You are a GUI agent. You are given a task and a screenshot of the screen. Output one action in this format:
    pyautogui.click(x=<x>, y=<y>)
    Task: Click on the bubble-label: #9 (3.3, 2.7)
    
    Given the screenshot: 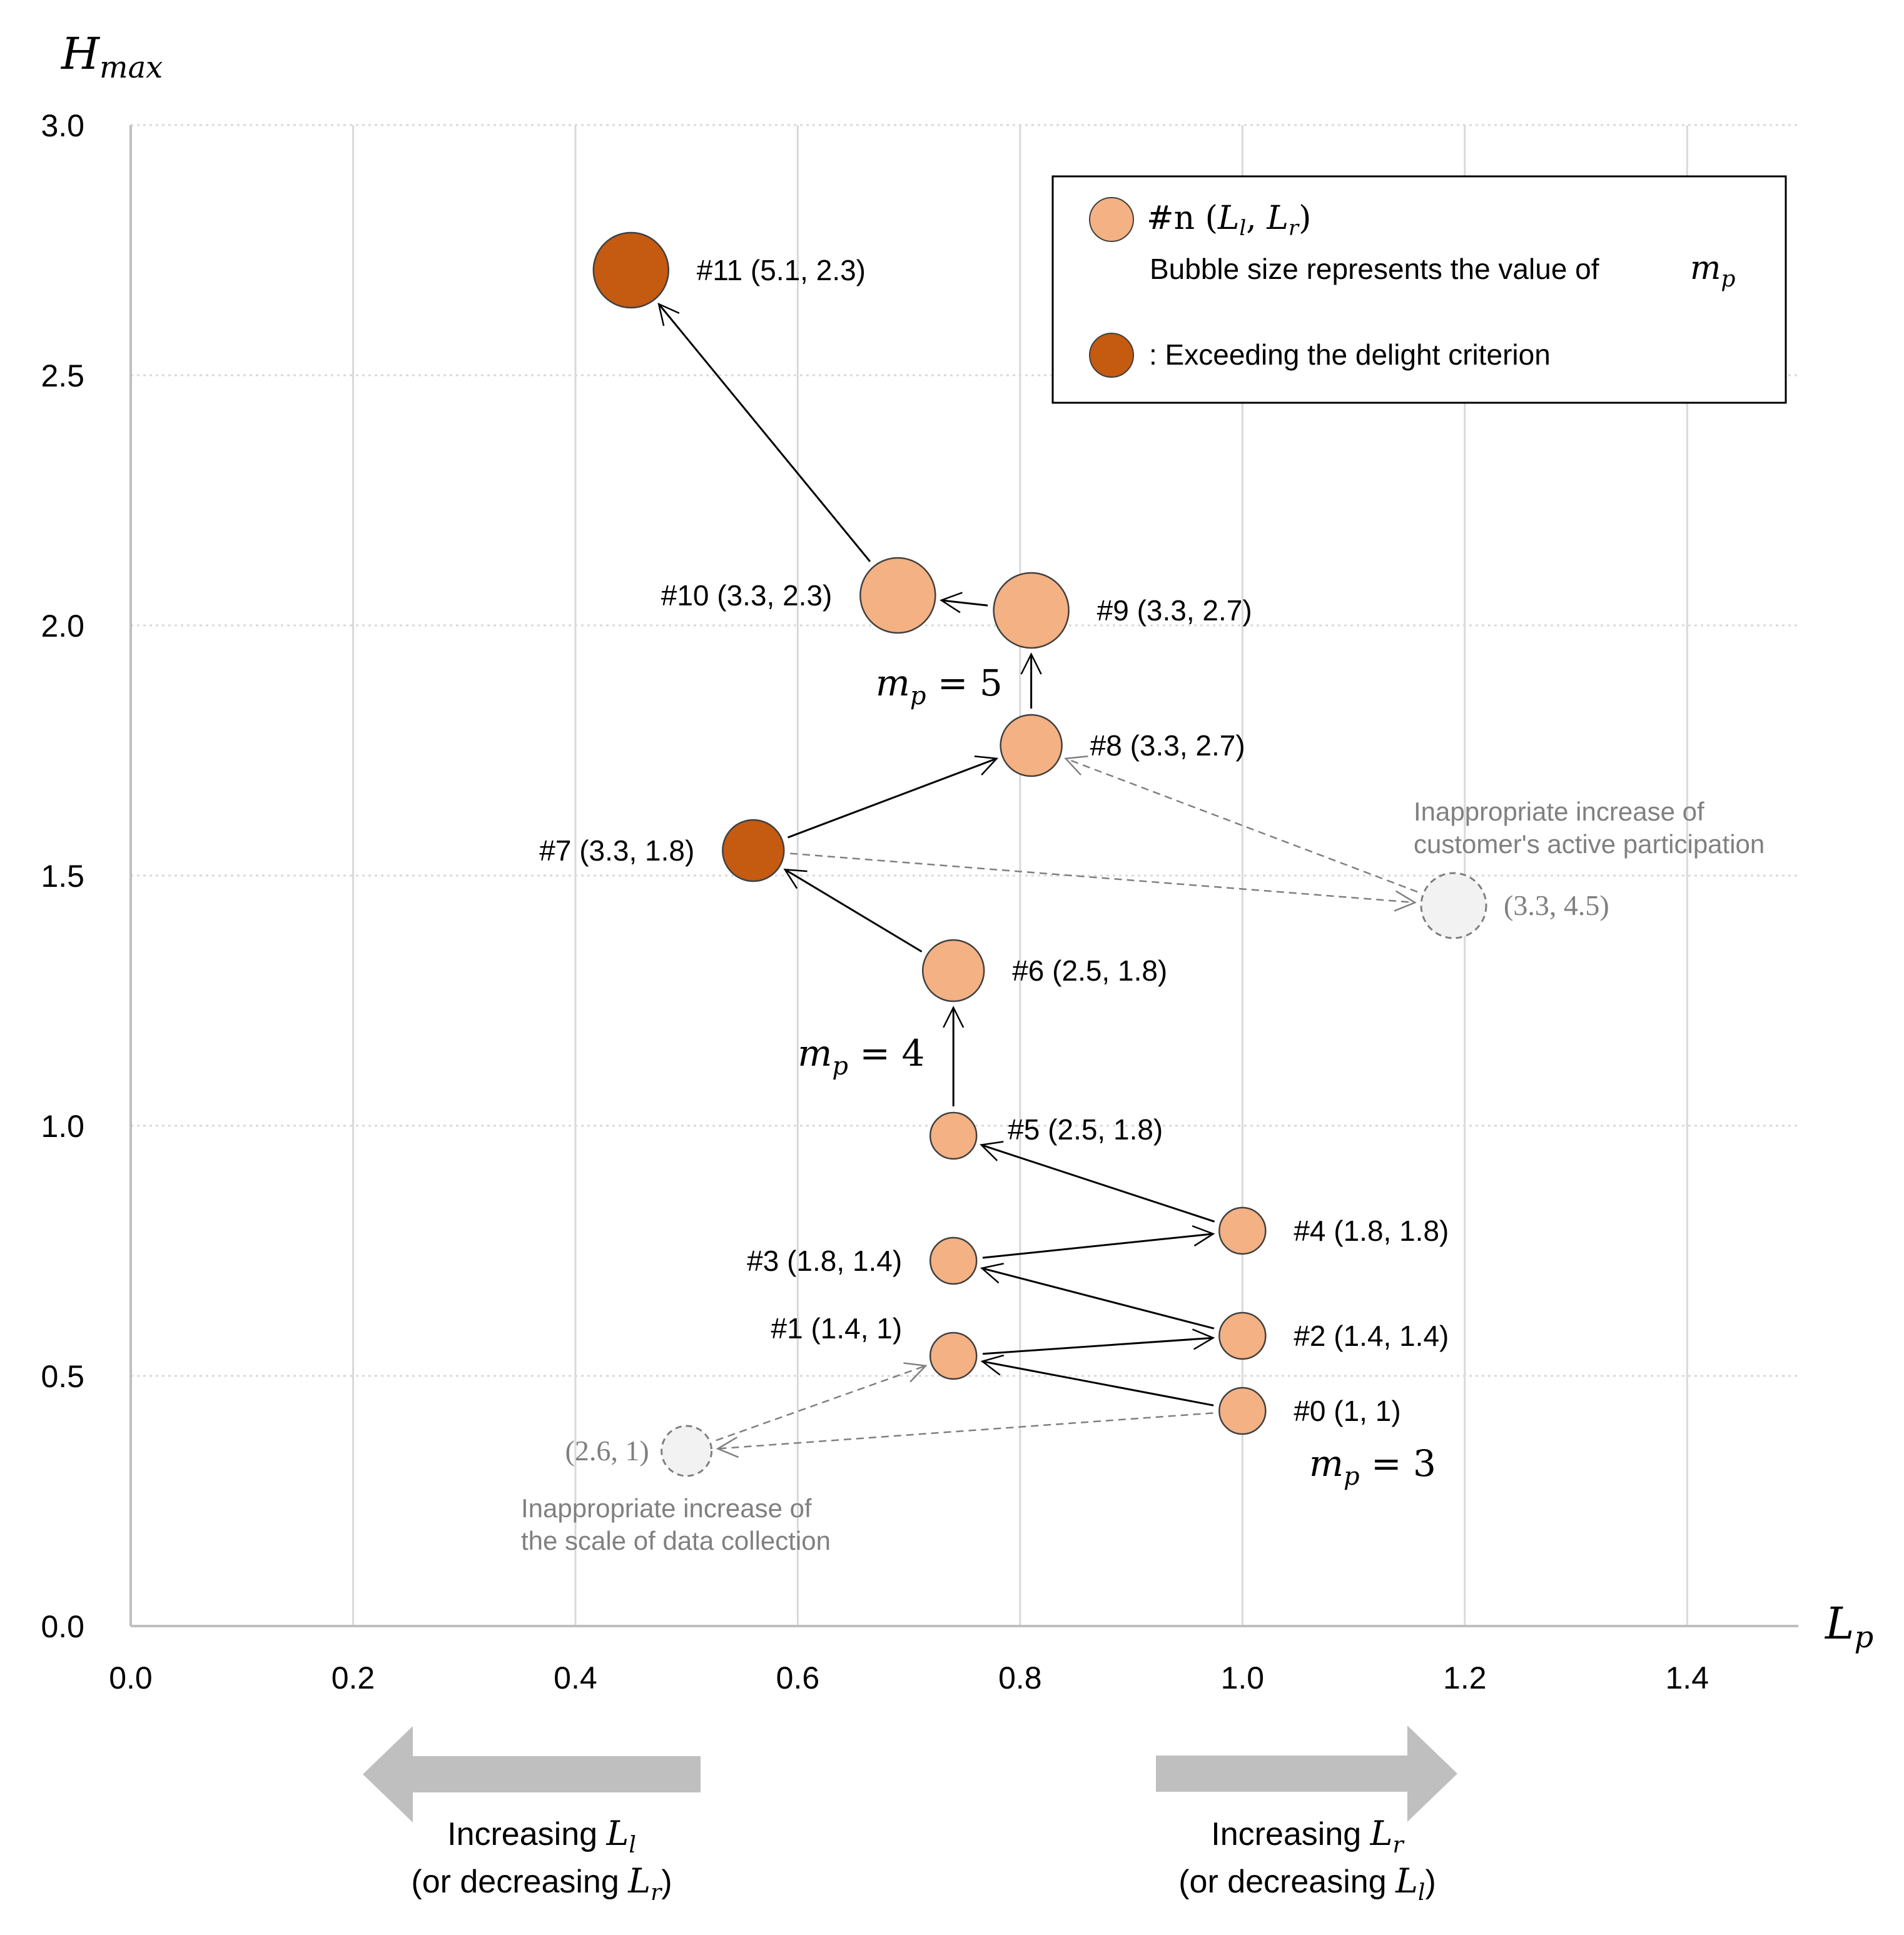 What is the action you would take?
    pyautogui.click(x=1174, y=610)
    